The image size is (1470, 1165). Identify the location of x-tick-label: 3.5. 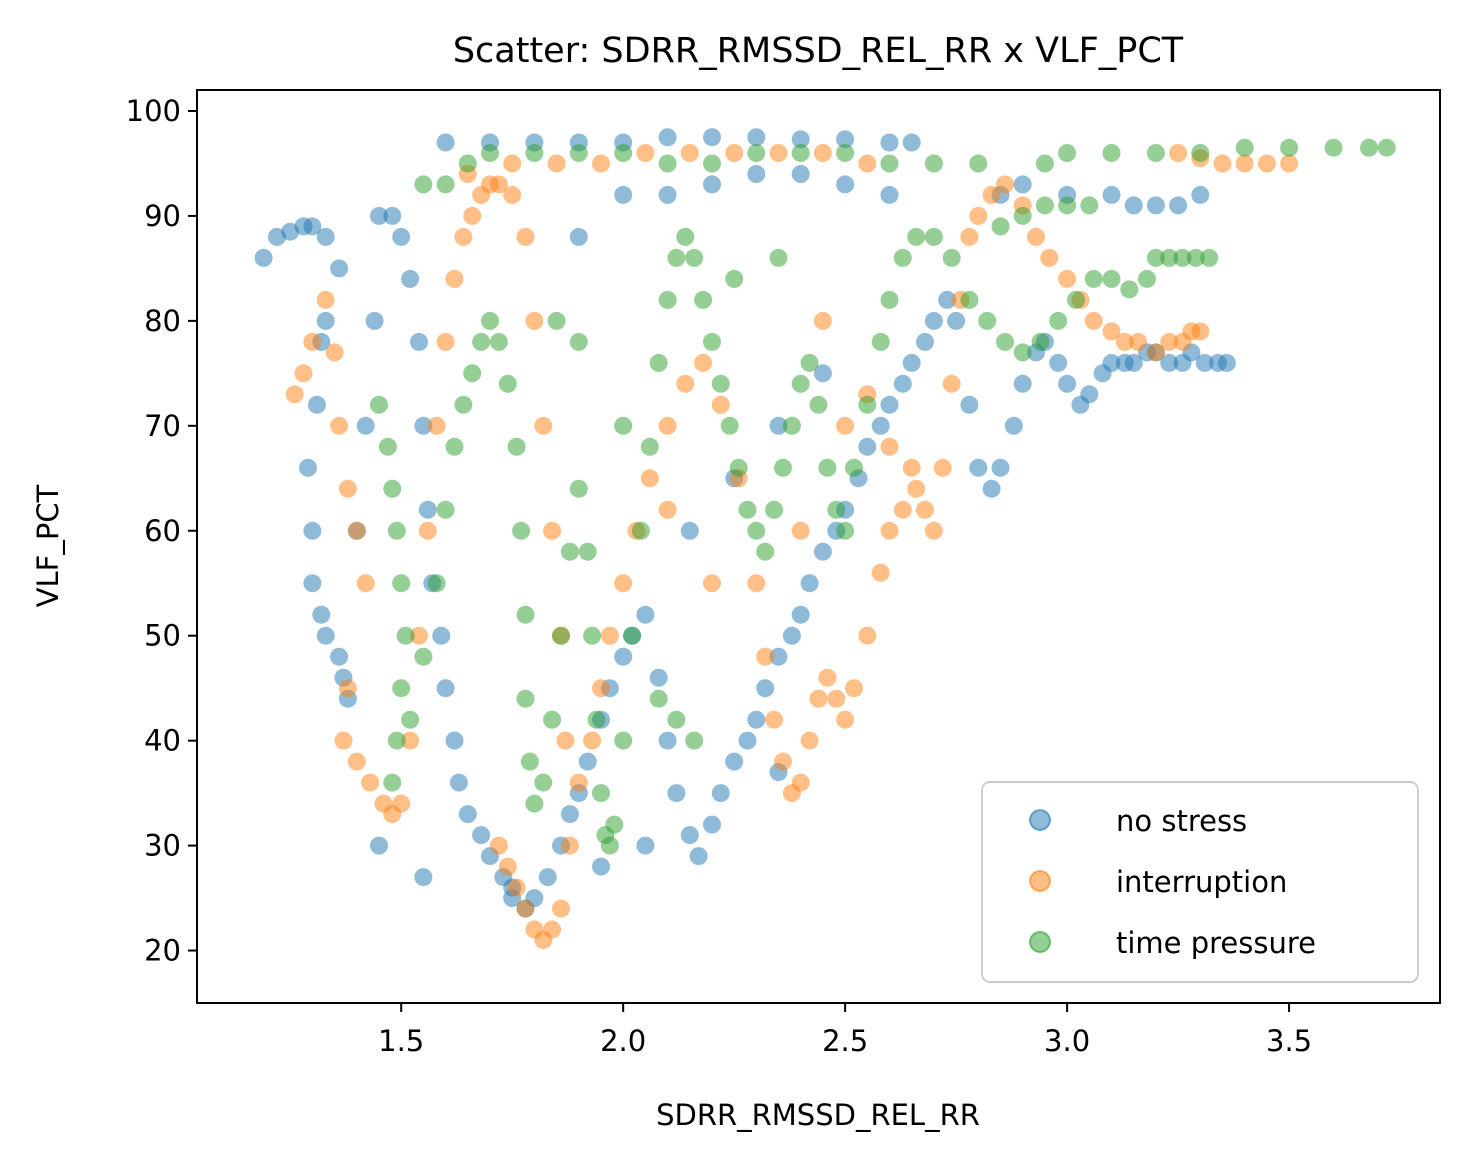
(1289, 1041).